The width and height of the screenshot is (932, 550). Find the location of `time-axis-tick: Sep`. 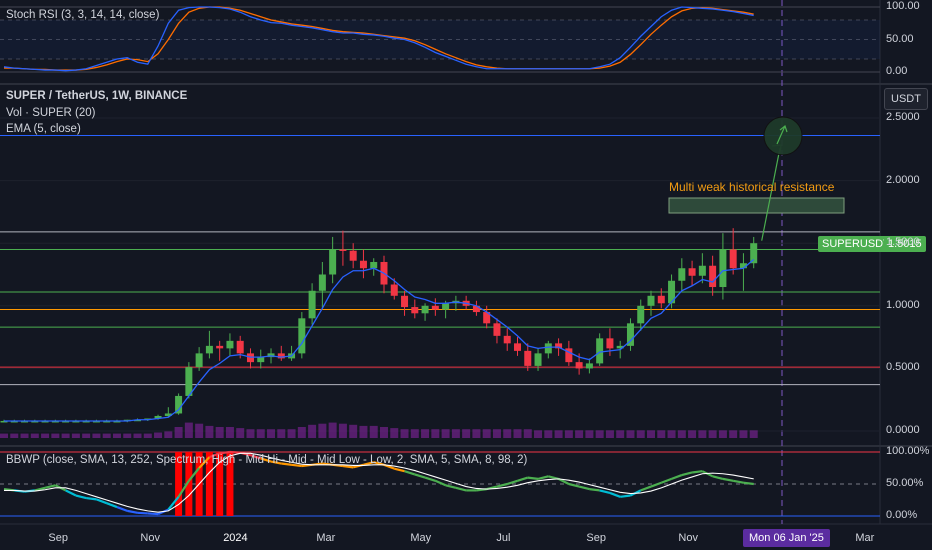

time-axis-tick: Sep is located at coordinates (58, 538).